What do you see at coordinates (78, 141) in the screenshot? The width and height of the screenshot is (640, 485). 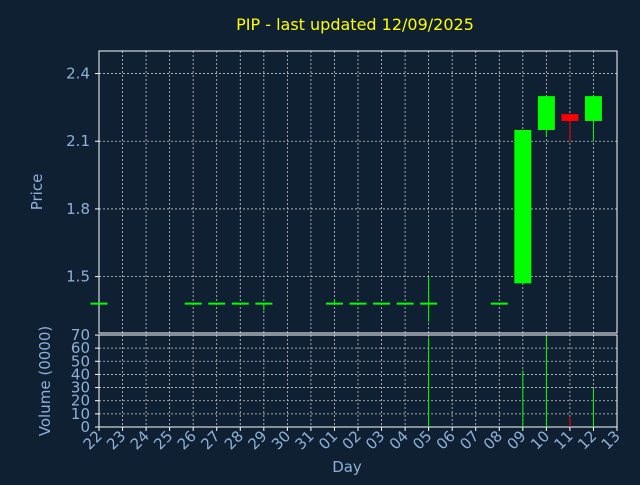 I see `price-tick-label: 2.1` at bounding box center [78, 141].